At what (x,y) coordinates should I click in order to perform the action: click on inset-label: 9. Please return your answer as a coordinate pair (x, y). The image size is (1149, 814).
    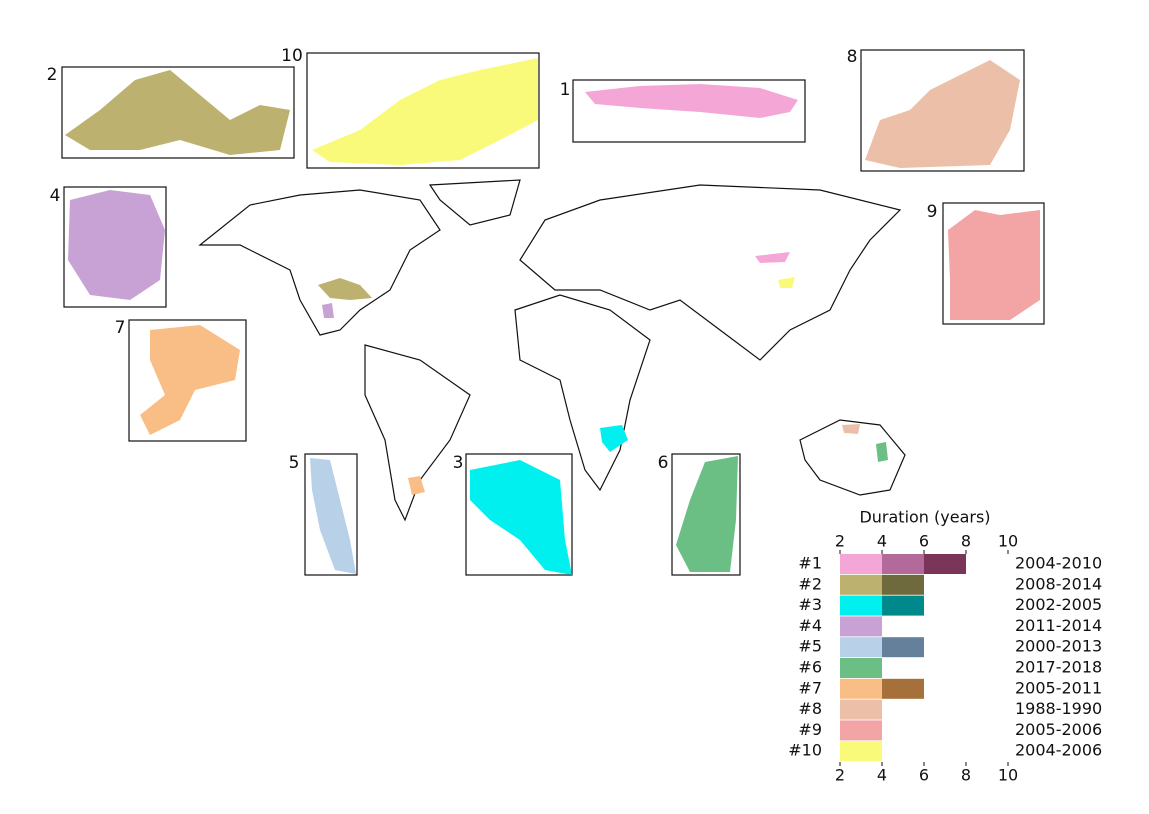
    Looking at the image, I should click on (932, 212).